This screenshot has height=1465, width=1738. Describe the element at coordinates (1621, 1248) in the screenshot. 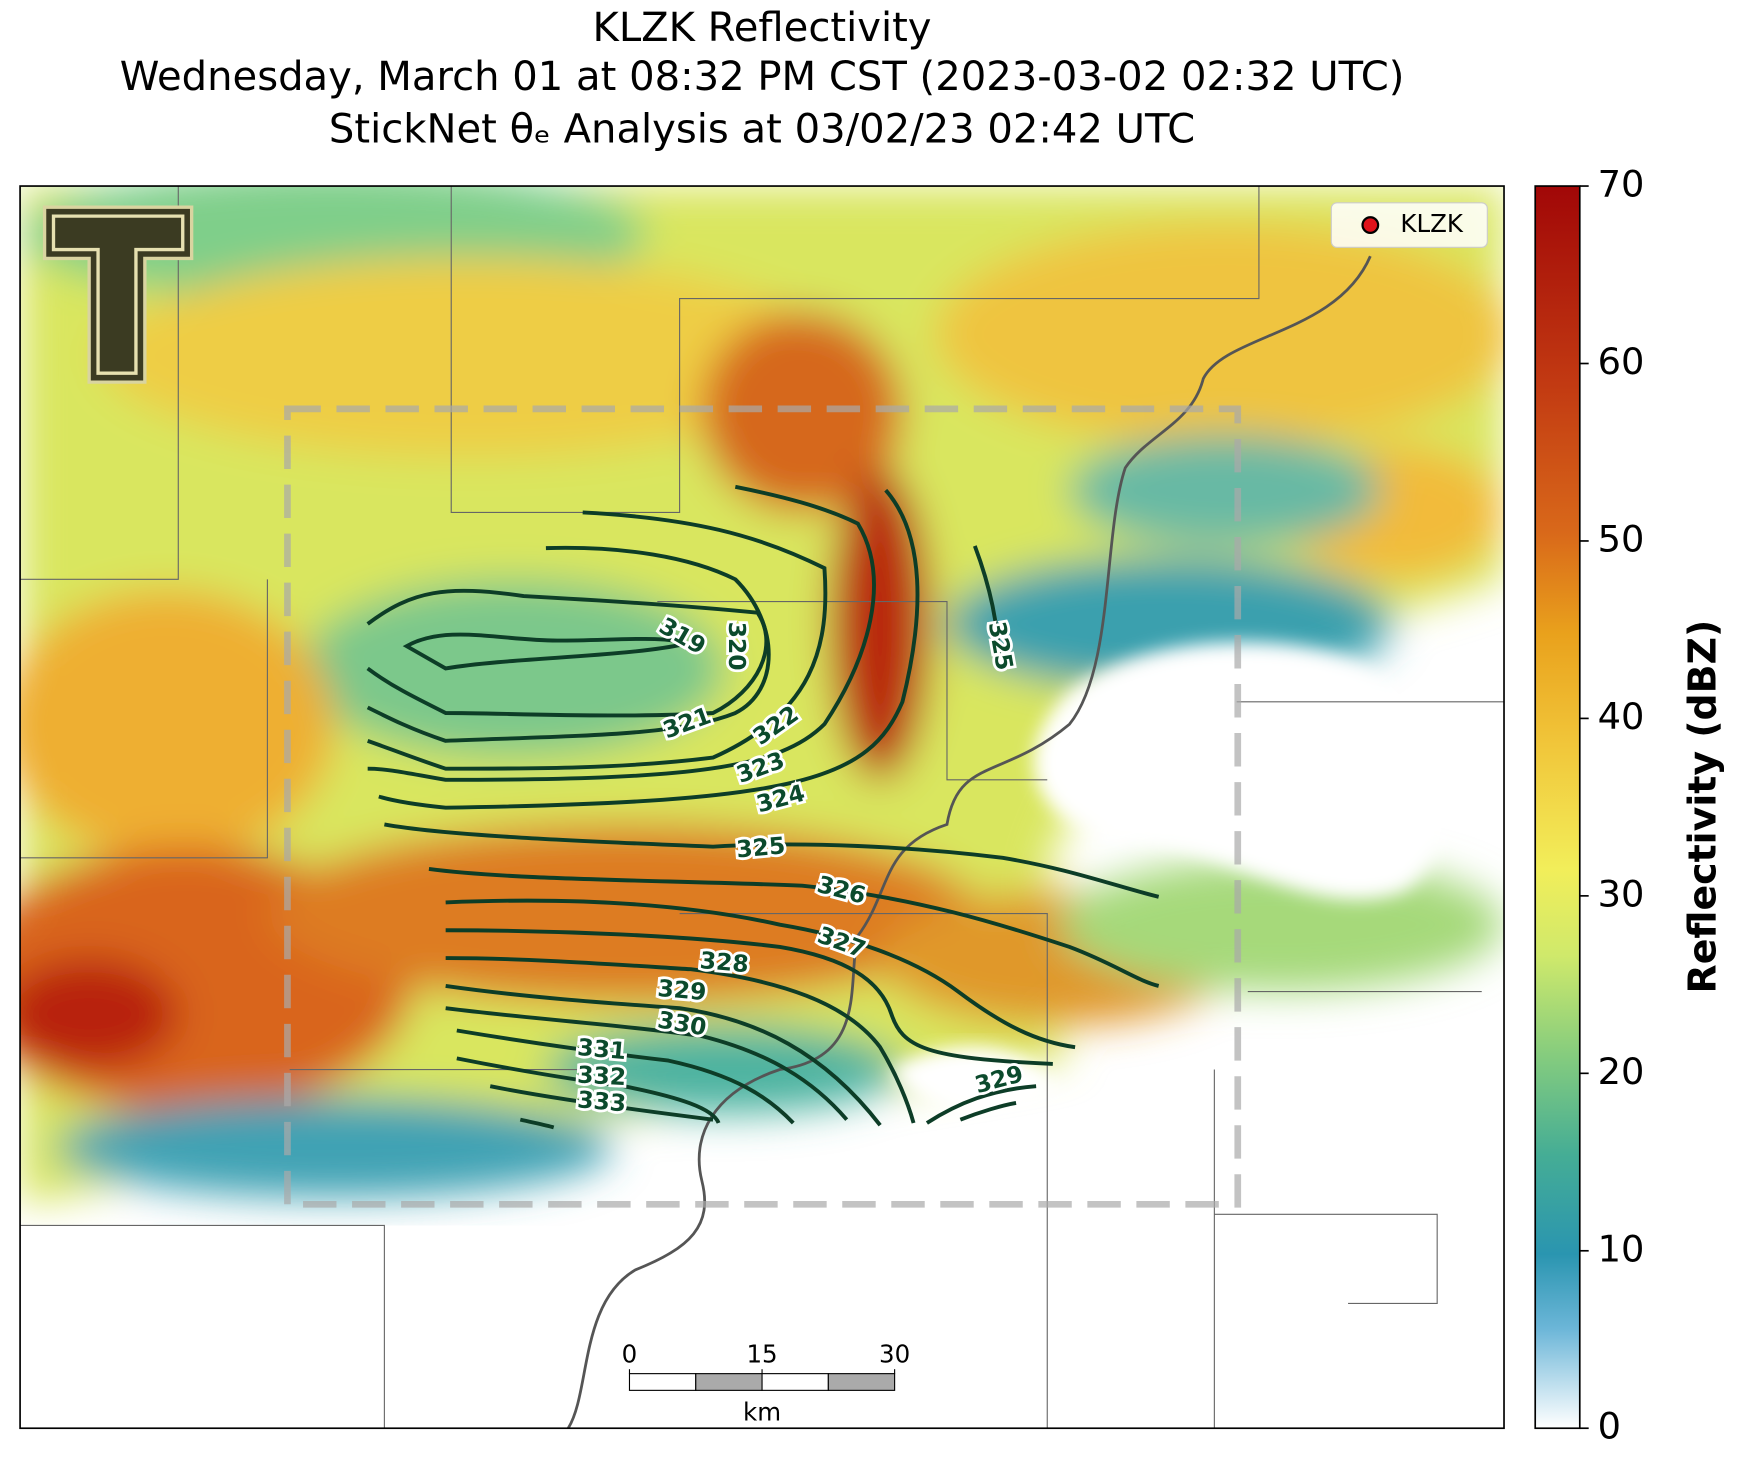

I see `colorbar-tick-label: 10` at that location.